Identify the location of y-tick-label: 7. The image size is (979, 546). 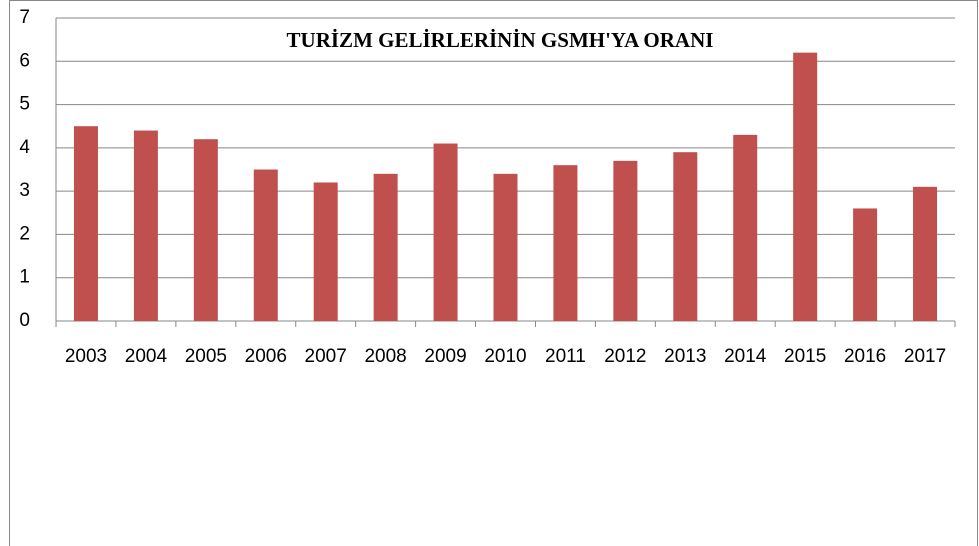
(24, 17).